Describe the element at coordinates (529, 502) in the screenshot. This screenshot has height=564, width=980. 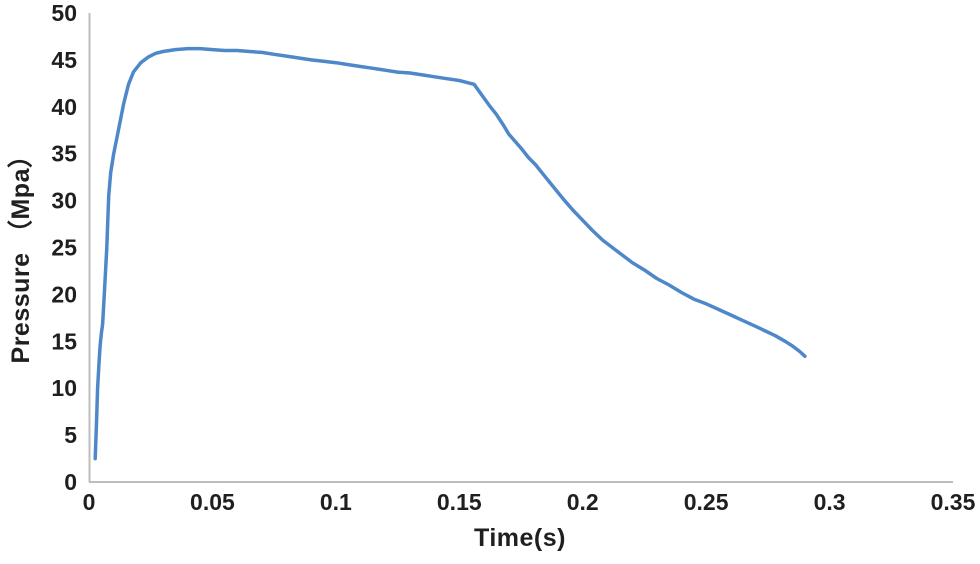
I see `x-axis-tick-labels: 0 0.05 0.1 0.15 0.2 0.25 0.3 0.35` at that location.